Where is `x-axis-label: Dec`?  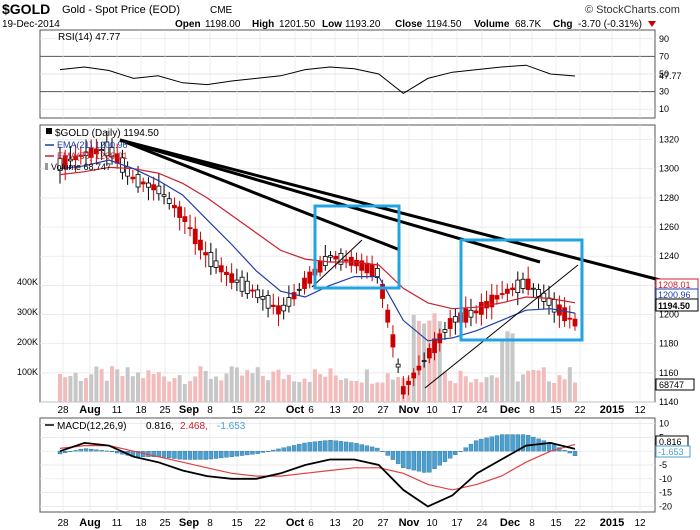
x-axis-label: Dec is located at coordinates (510, 410).